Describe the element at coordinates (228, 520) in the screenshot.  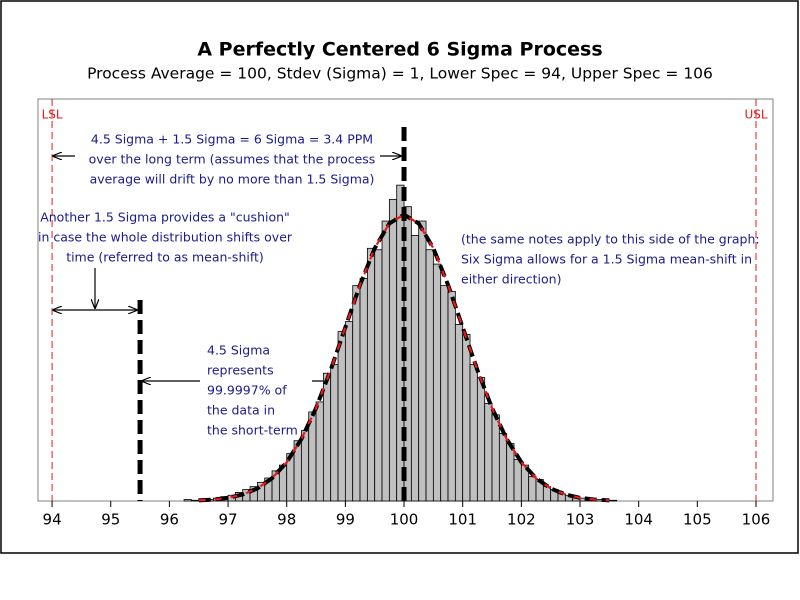
I see `x-tick-label: 97` at that location.